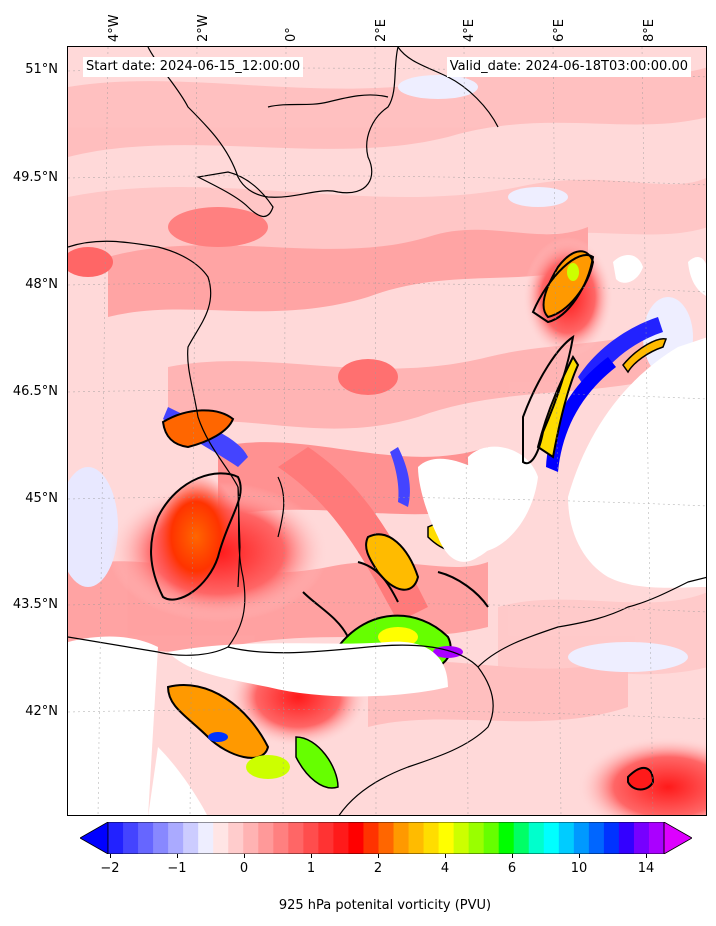  I want to click on valid-date-label: Valid_date: 2024-06-18T03:00:00.00, so click(568, 67).